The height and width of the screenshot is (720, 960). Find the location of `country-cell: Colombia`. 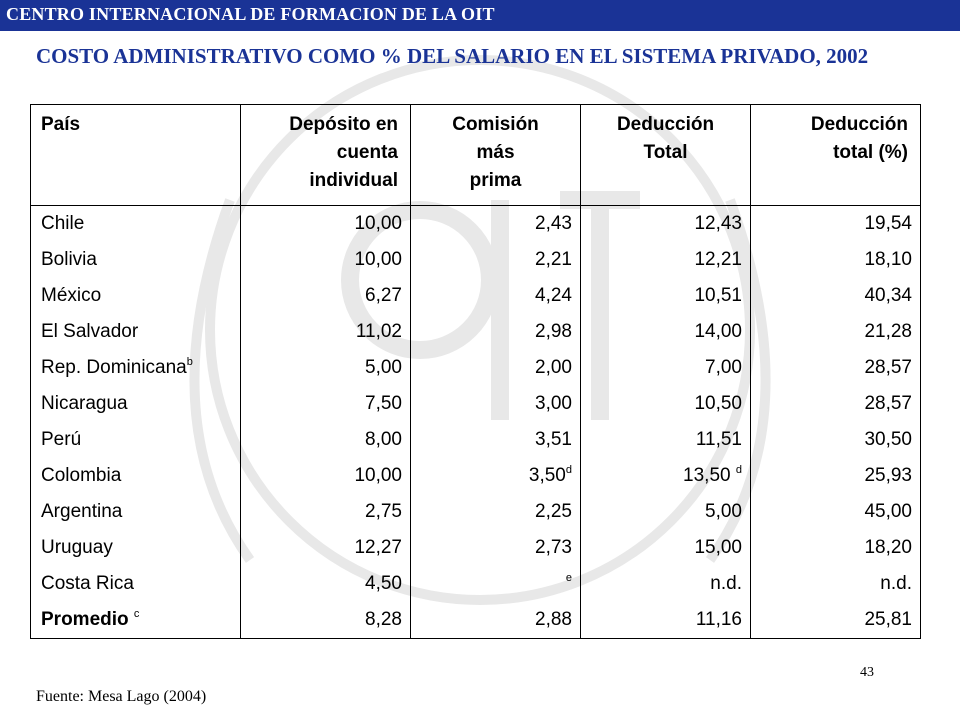

country-cell: Colombia is located at coordinates (135, 476).